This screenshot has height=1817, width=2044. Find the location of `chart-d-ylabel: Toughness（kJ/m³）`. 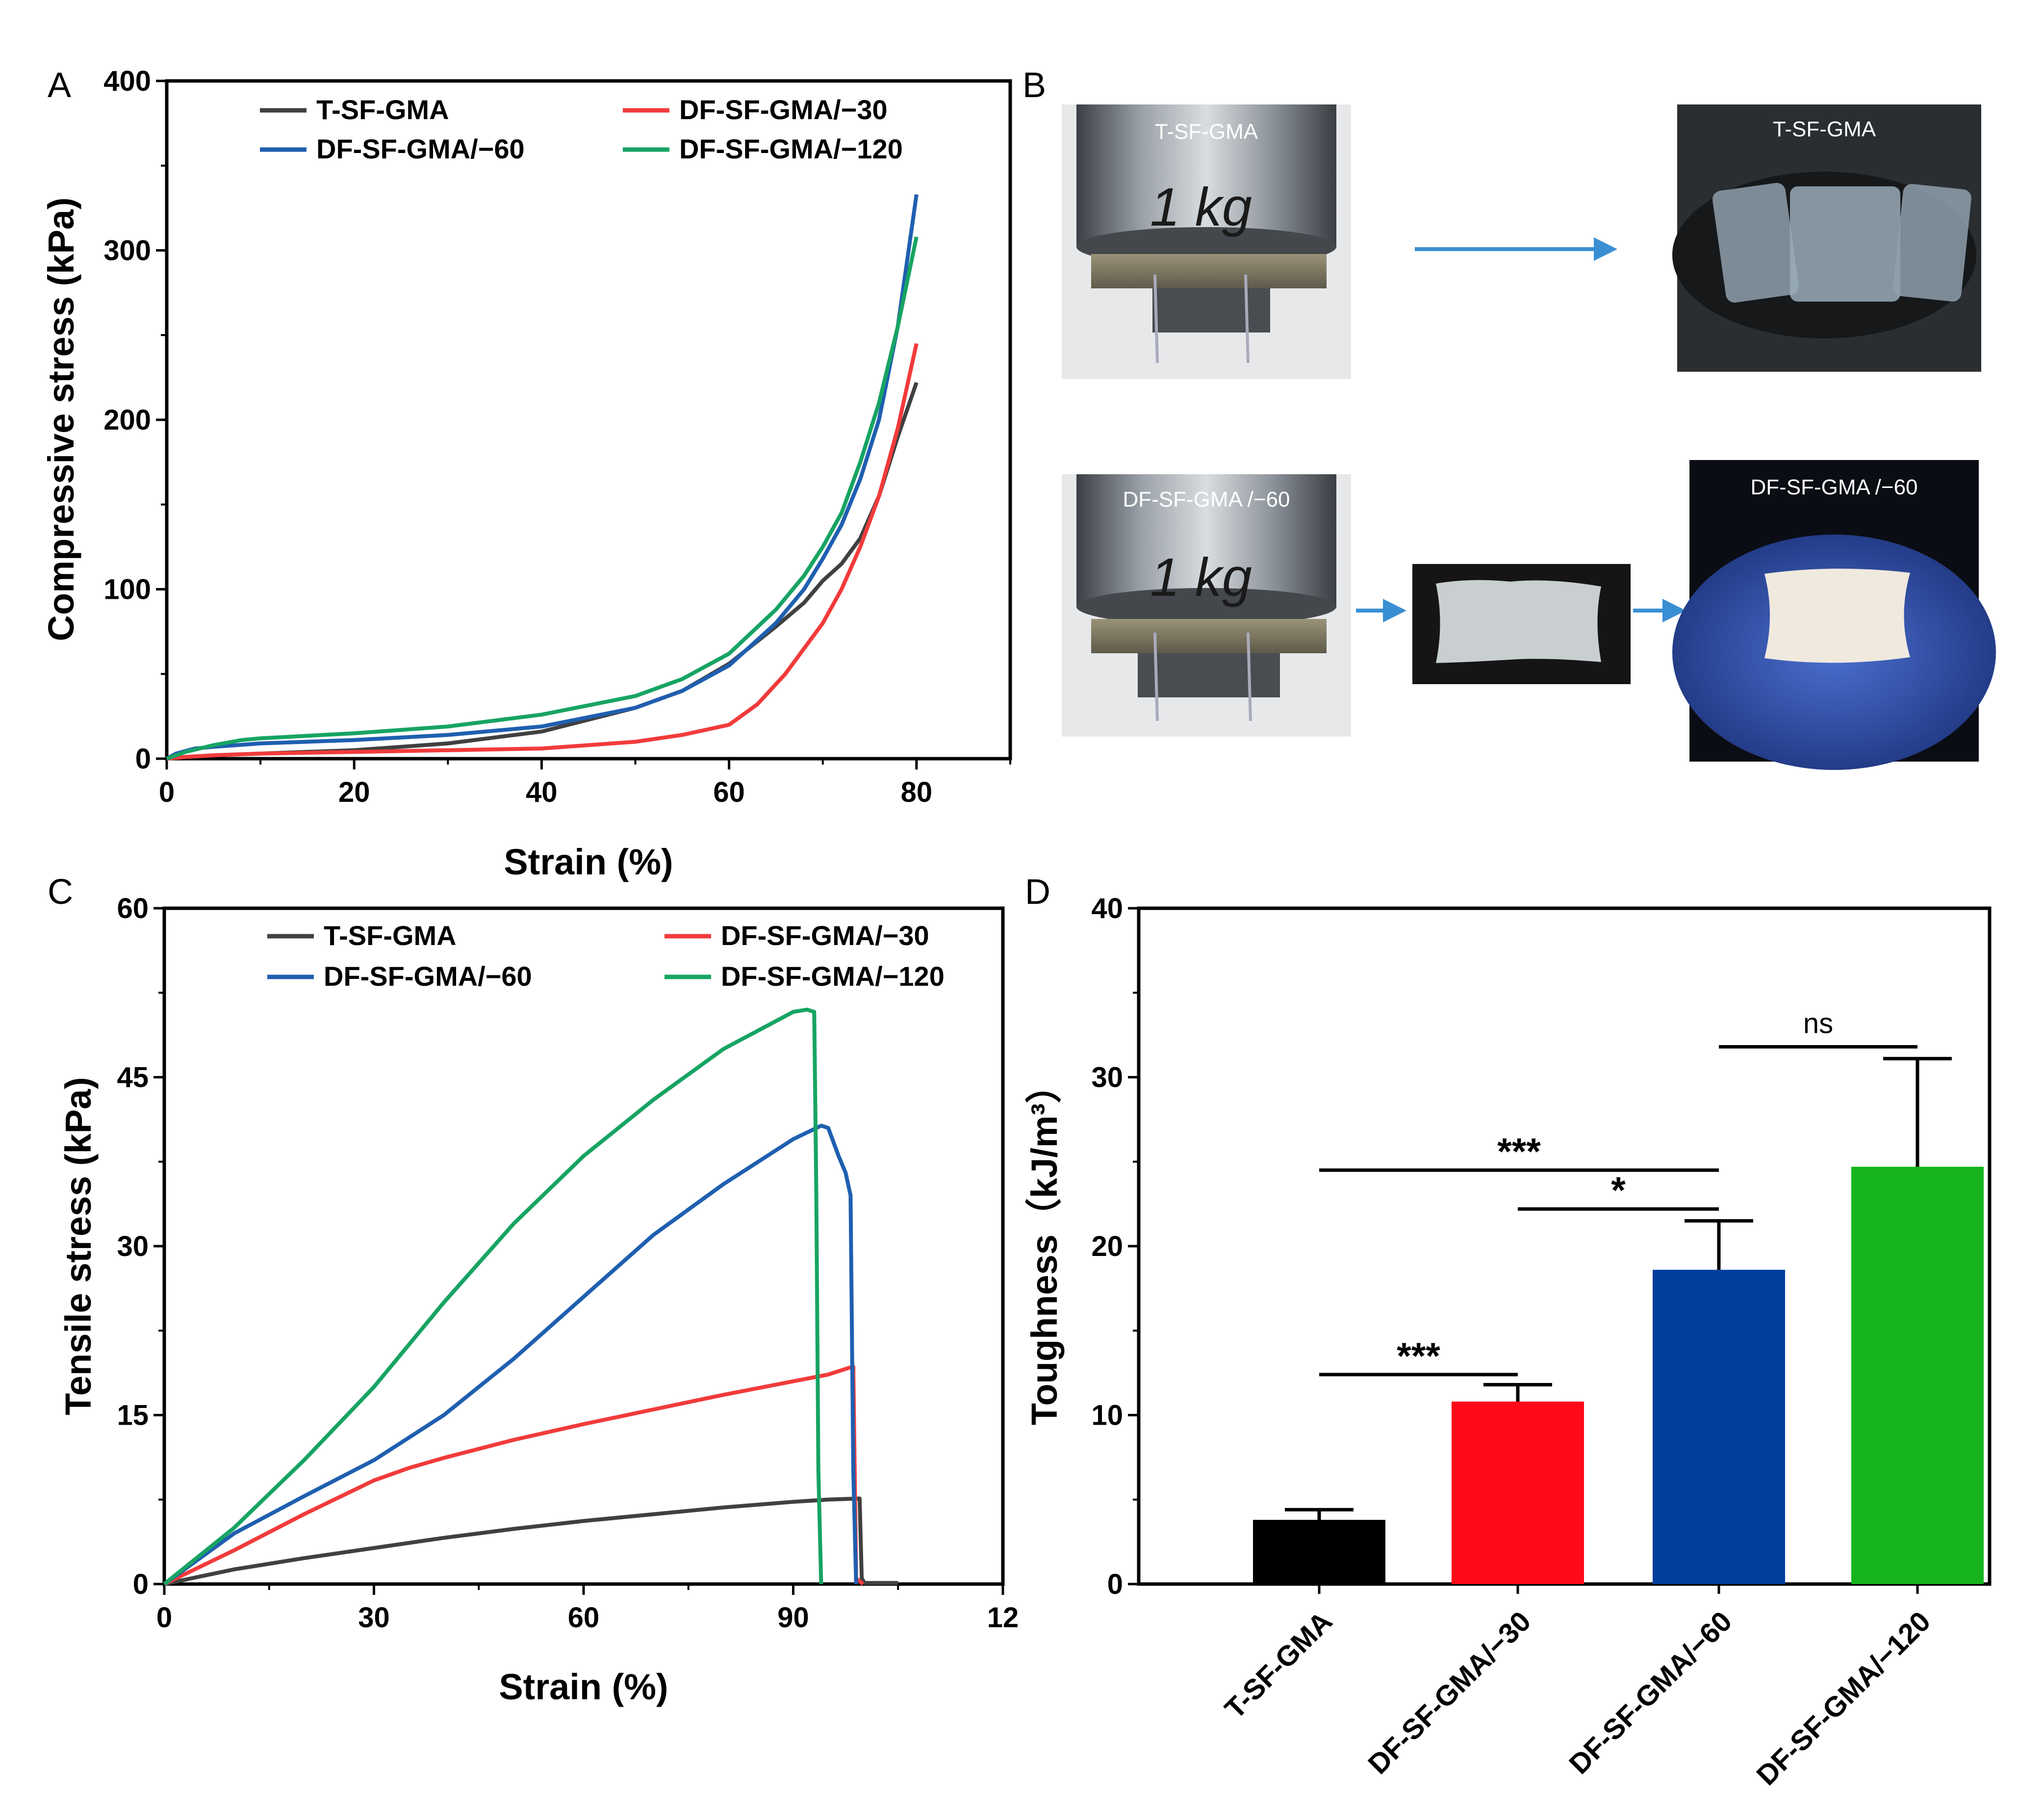

chart-d-ylabel: Toughness（kJ/m³） is located at coordinates (1045, 1246).